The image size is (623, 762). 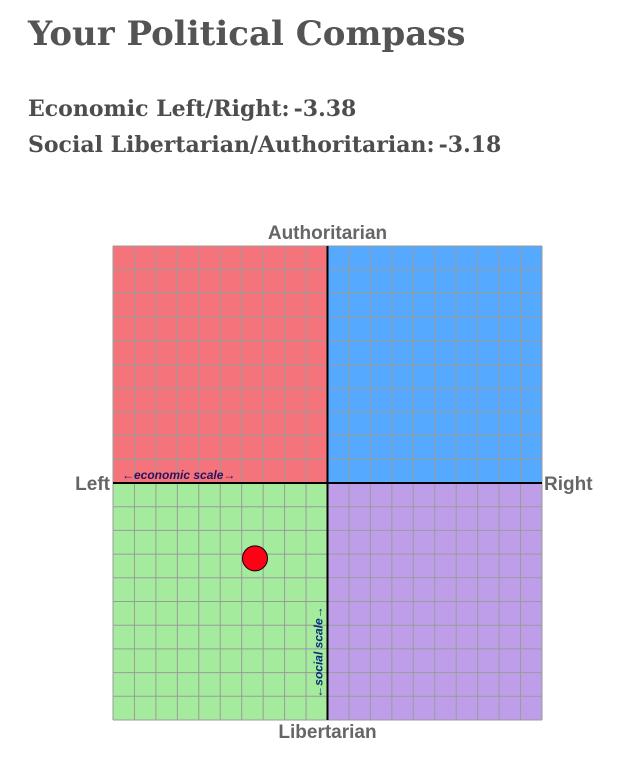 What do you see at coordinates (319, 651) in the screenshot?
I see `social-scale-label: ←social scale→` at bounding box center [319, 651].